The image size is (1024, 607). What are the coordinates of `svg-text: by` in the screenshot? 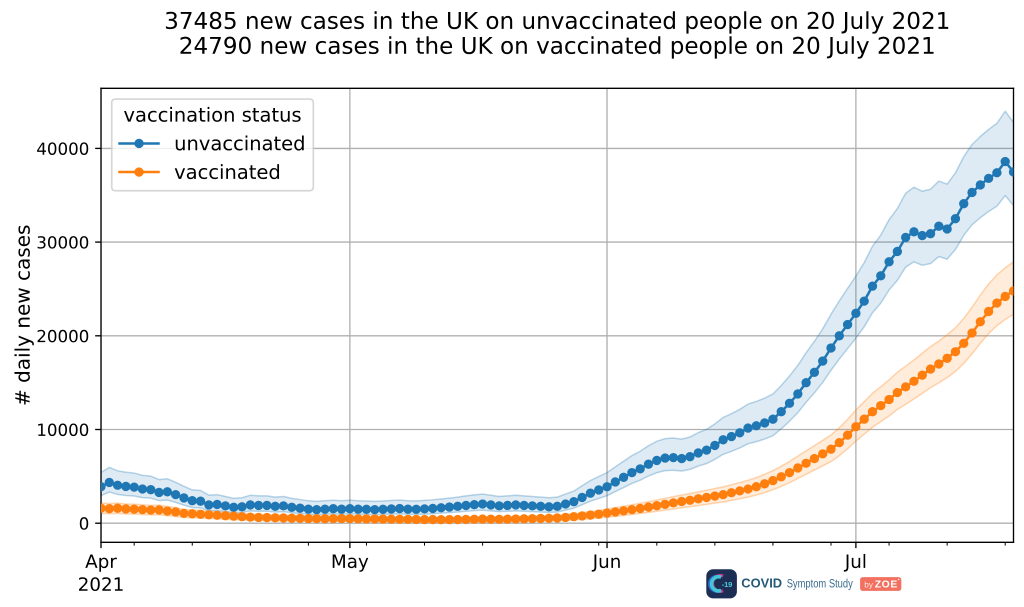 It's located at (869, 584).